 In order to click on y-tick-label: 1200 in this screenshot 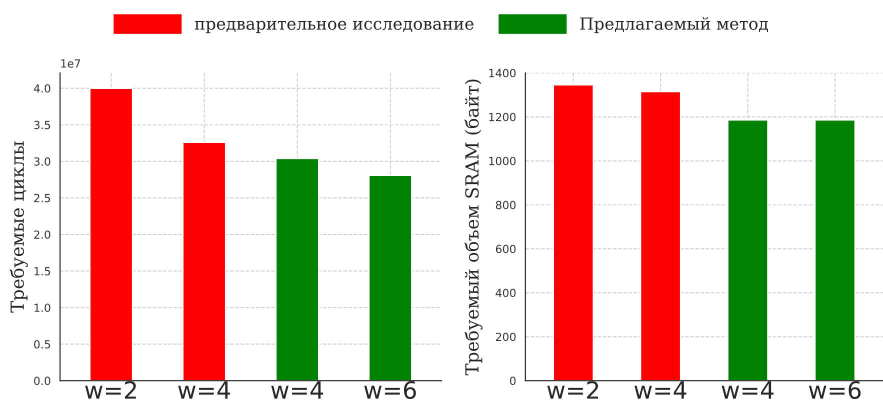, I will do `click(502, 117)`.